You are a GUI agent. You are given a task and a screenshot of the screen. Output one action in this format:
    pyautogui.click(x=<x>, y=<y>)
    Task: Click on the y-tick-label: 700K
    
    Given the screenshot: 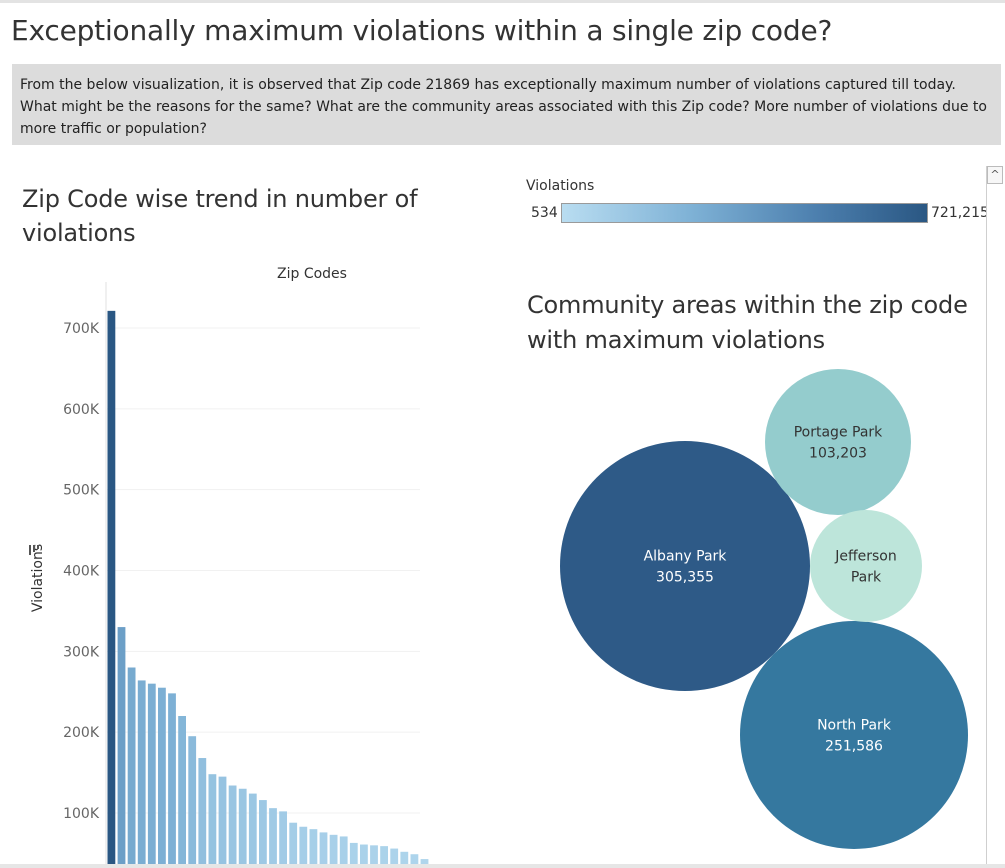 What is the action you would take?
    pyautogui.click(x=81, y=329)
    